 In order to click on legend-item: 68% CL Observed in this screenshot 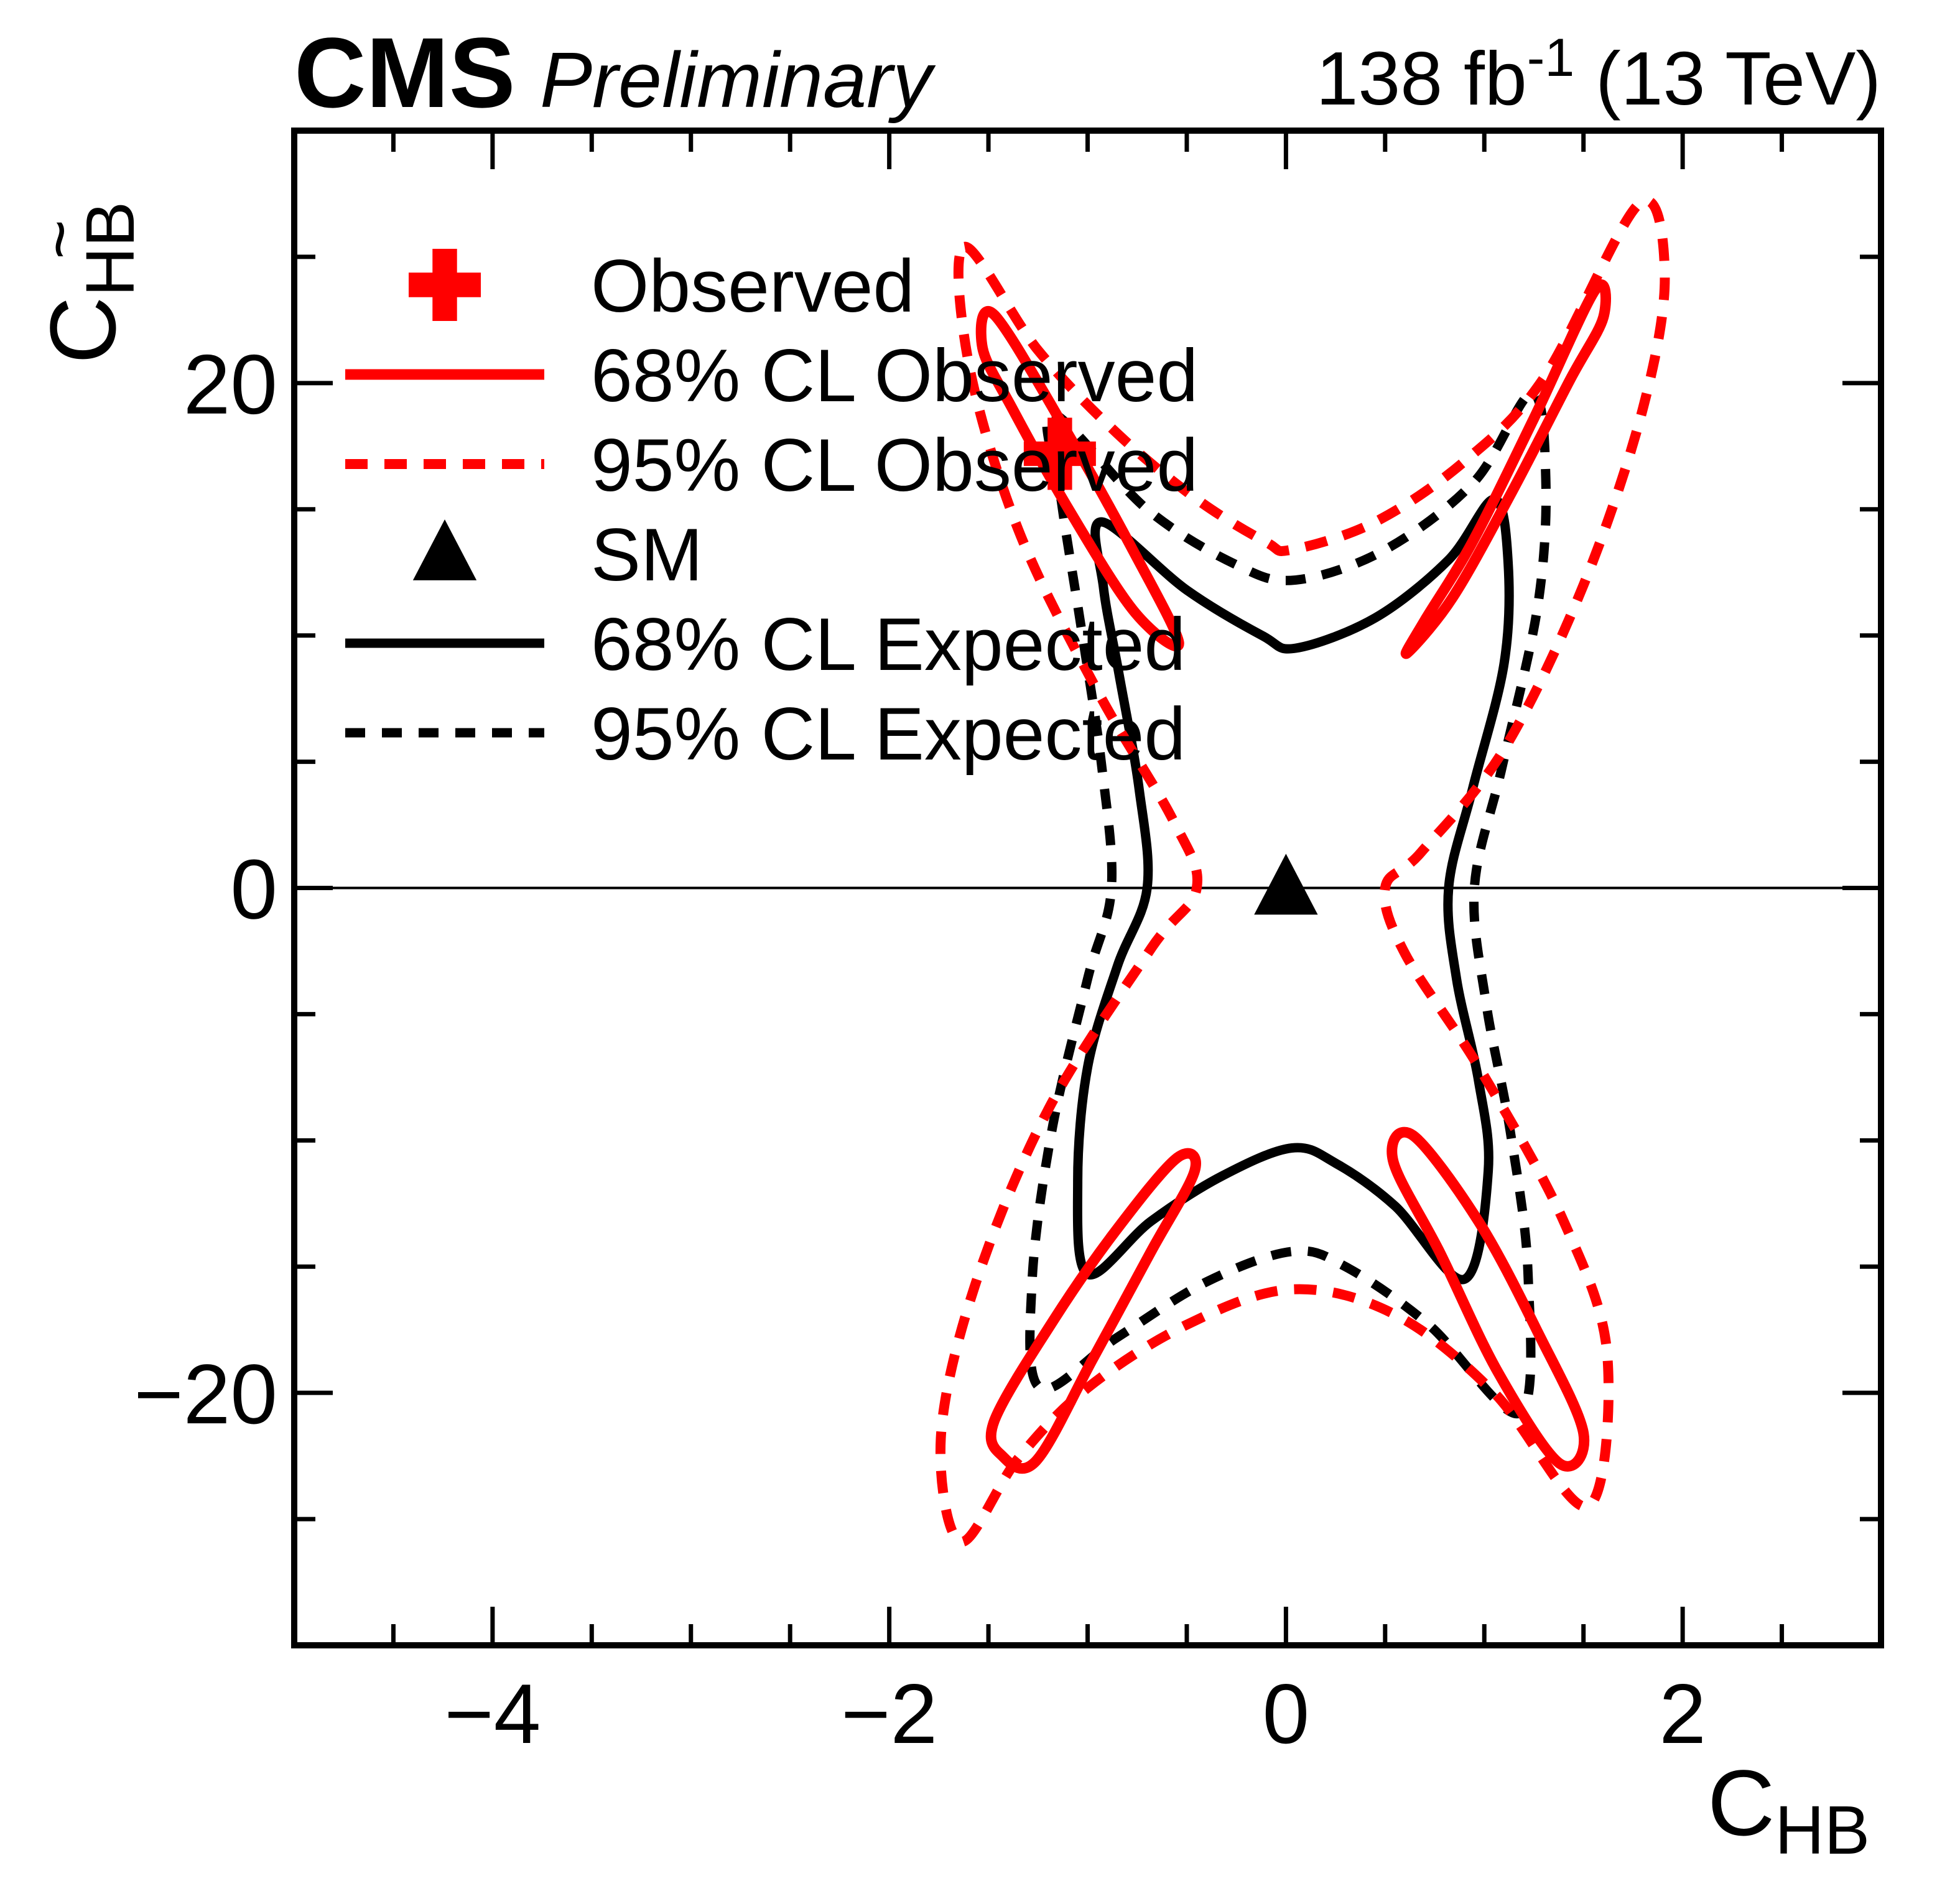, I will do `click(771, 375)`.